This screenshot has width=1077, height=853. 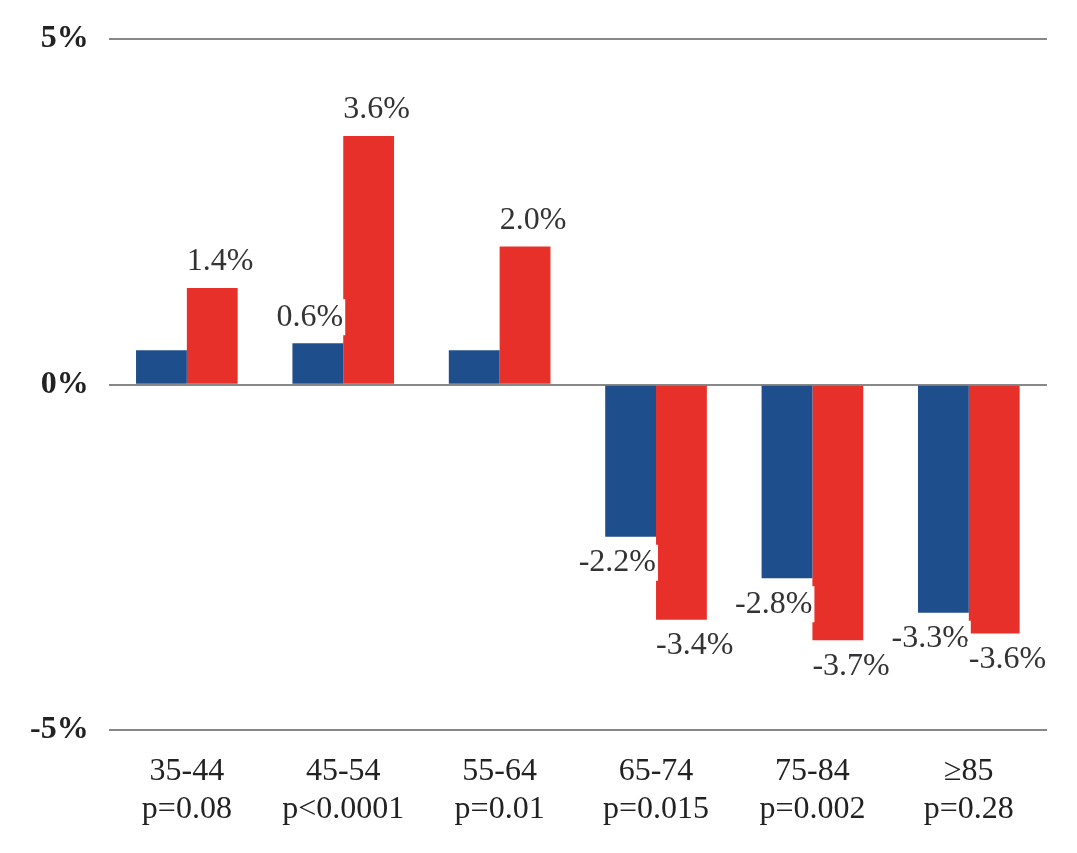 I want to click on y-tick-label: -5%, so click(x=59, y=727).